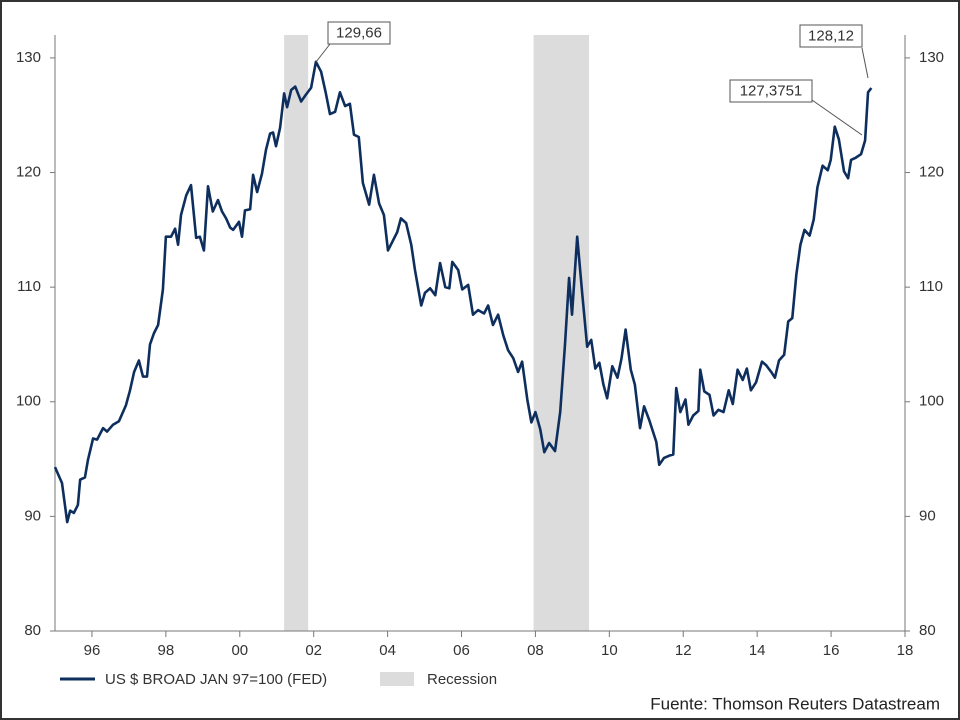  I want to click on annotation-label: 129,66, so click(359, 32).